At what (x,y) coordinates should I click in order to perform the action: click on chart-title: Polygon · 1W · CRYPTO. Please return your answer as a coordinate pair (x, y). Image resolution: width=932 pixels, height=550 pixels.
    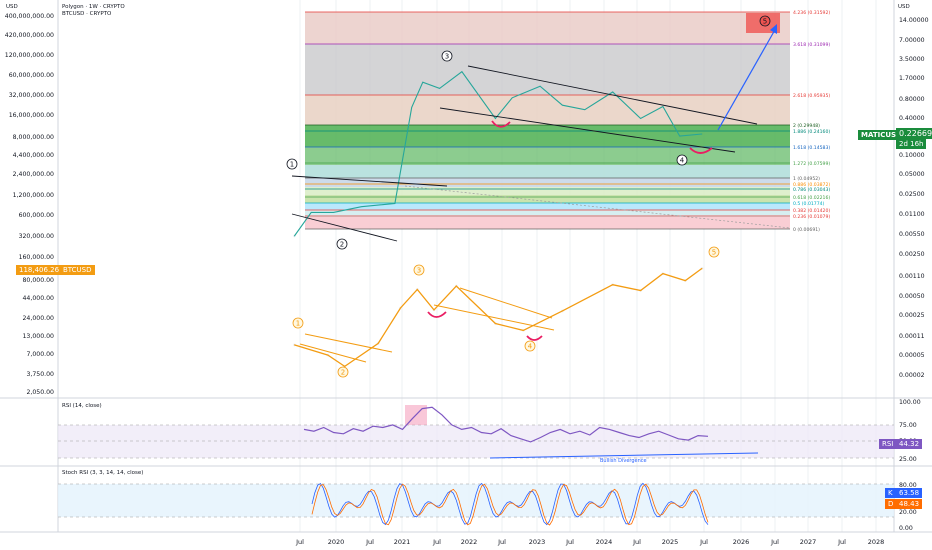
    Looking at the image, I should click on (93, 7).